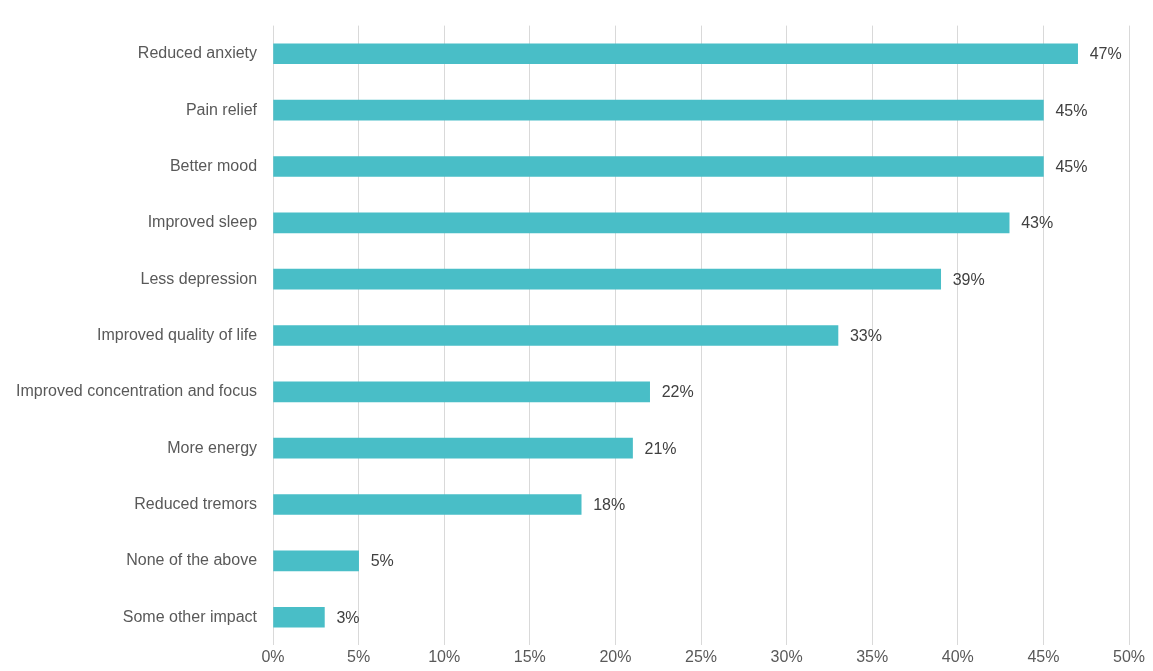  What do you see at coordinates (957, 657) in the screenshot?
I see `x-tick-label: 40%` at bounding box center [957, 657].